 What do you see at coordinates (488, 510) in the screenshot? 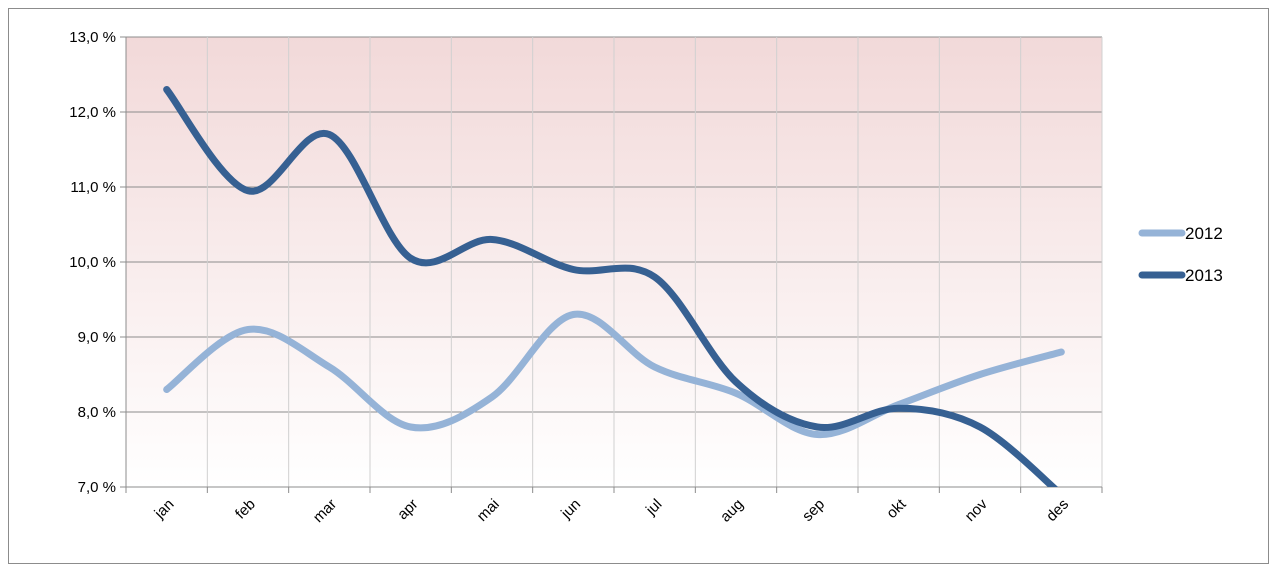
I see `x-tick-label: mai` at bounding box center [488, 510].